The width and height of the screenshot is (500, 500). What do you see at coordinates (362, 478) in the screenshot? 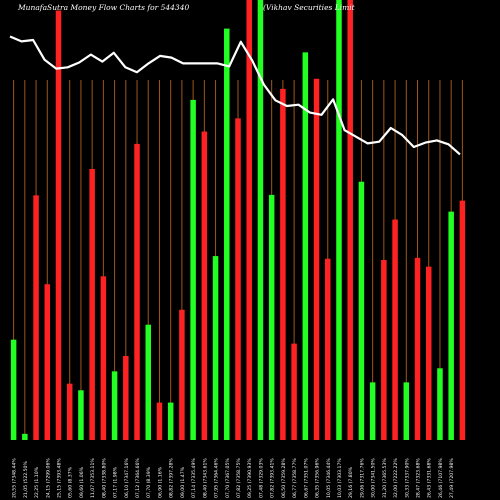
I see `x-tick-label: 29,06 (7317.76%` at bounding box center [362, 478].